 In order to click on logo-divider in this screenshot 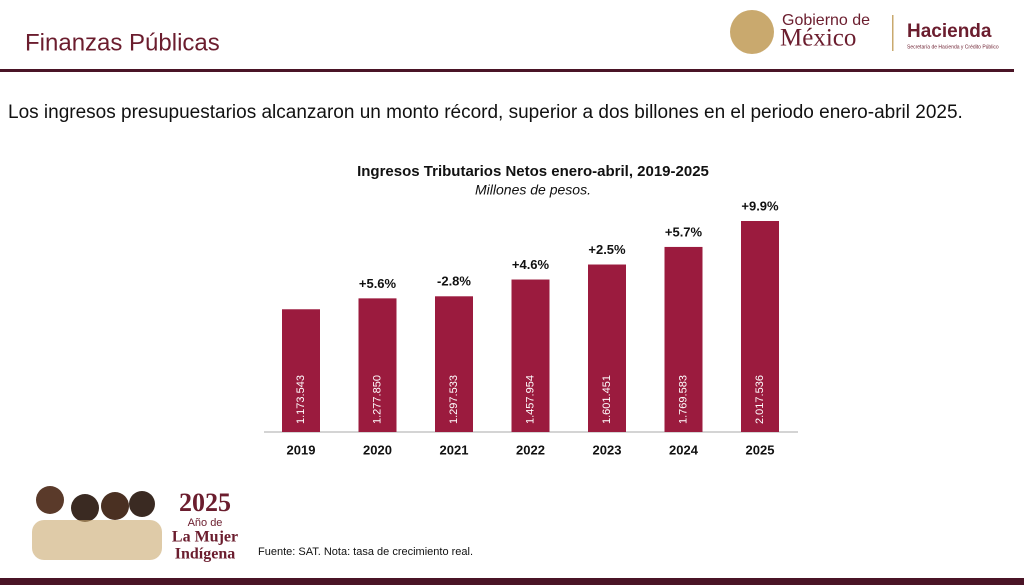, I will do `click(893, 33)`.